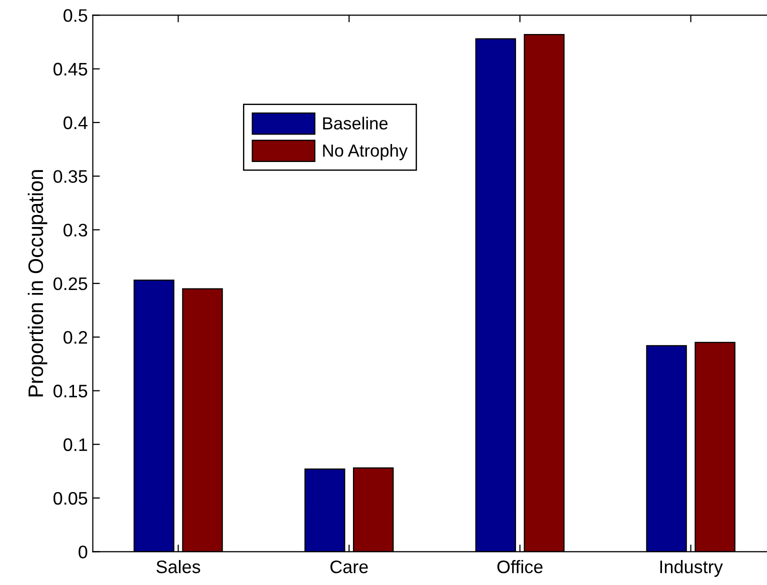 Image resolution: width=767 pixels, height=585 pixels. What do you see at coordinates (71, 69) in the screenshot?
I see `y-tick-label: 0.45` at bounding box center [71, 69].